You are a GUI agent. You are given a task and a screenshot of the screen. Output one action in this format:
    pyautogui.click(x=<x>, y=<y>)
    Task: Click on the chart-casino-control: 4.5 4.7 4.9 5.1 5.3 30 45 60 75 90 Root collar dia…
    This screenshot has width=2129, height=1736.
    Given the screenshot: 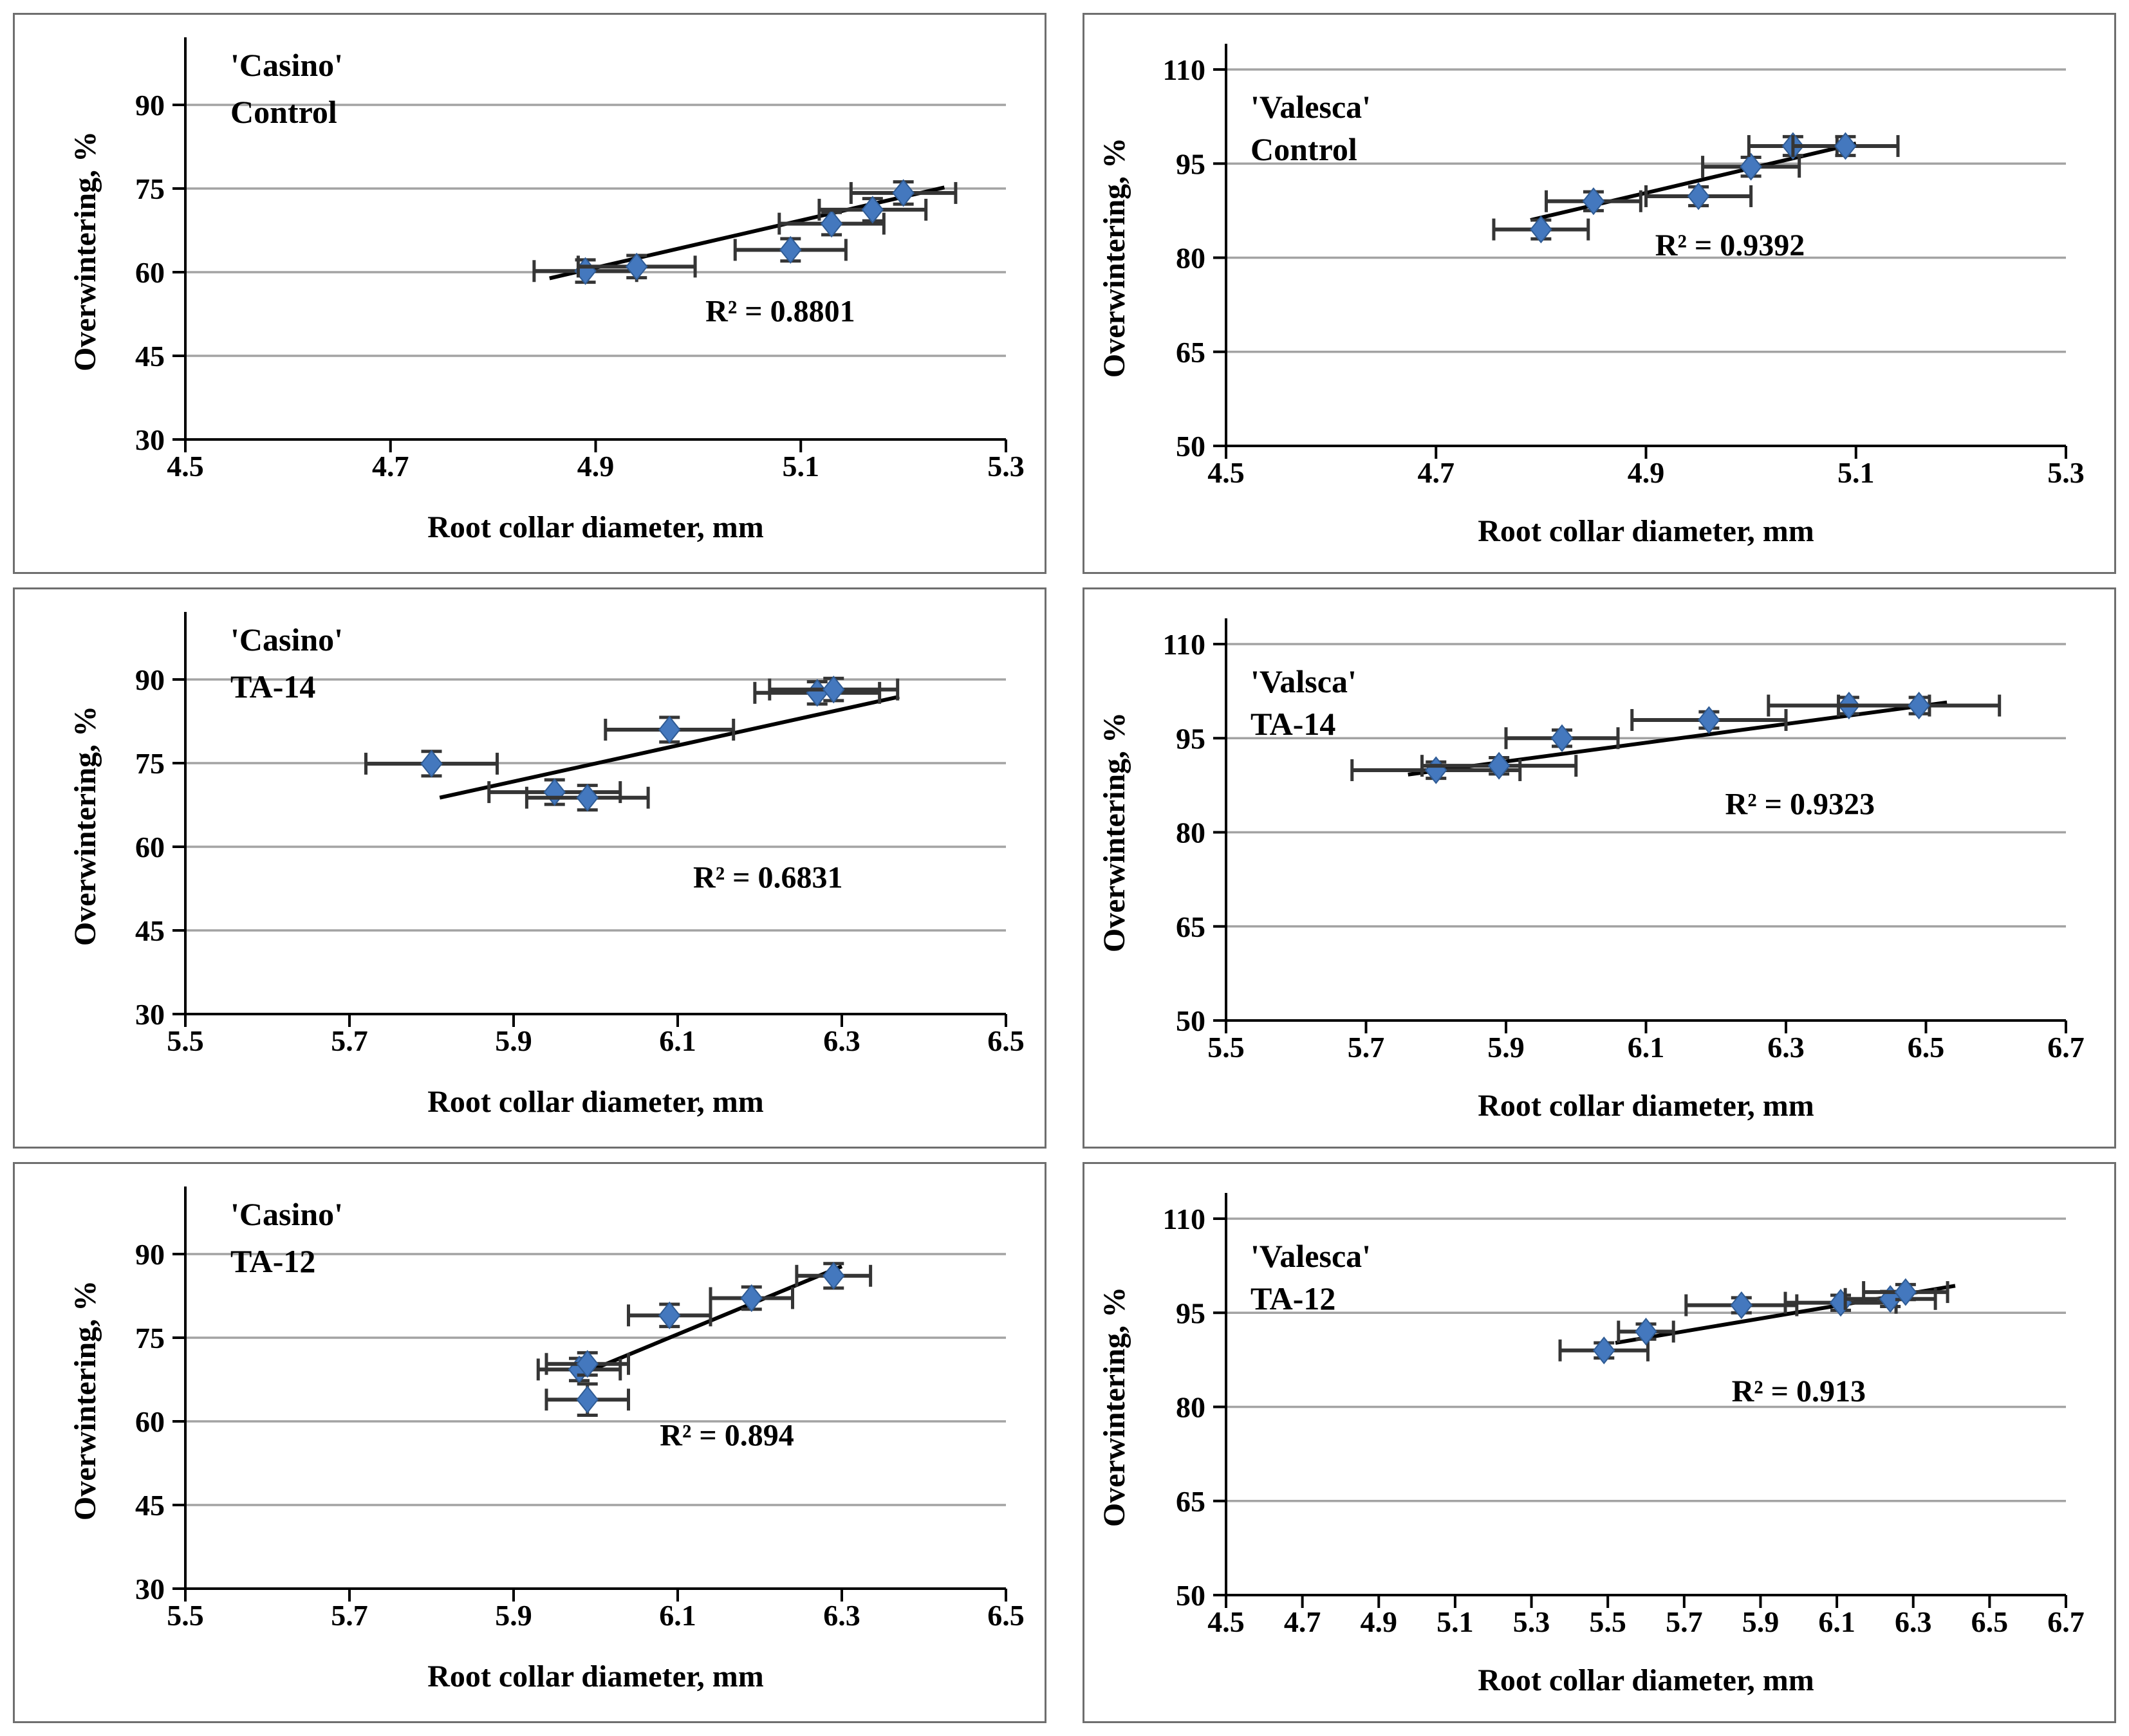 What is the action you would take?
    pyautogui.click(x=546, y=290)
    